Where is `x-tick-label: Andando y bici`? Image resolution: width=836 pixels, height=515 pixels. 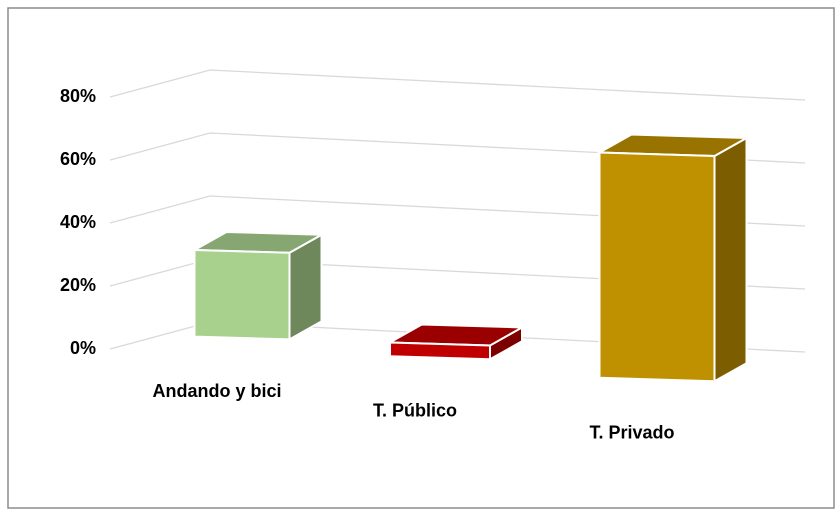 x-tick-label: Andando y bici is located at coordinates (216, 391).